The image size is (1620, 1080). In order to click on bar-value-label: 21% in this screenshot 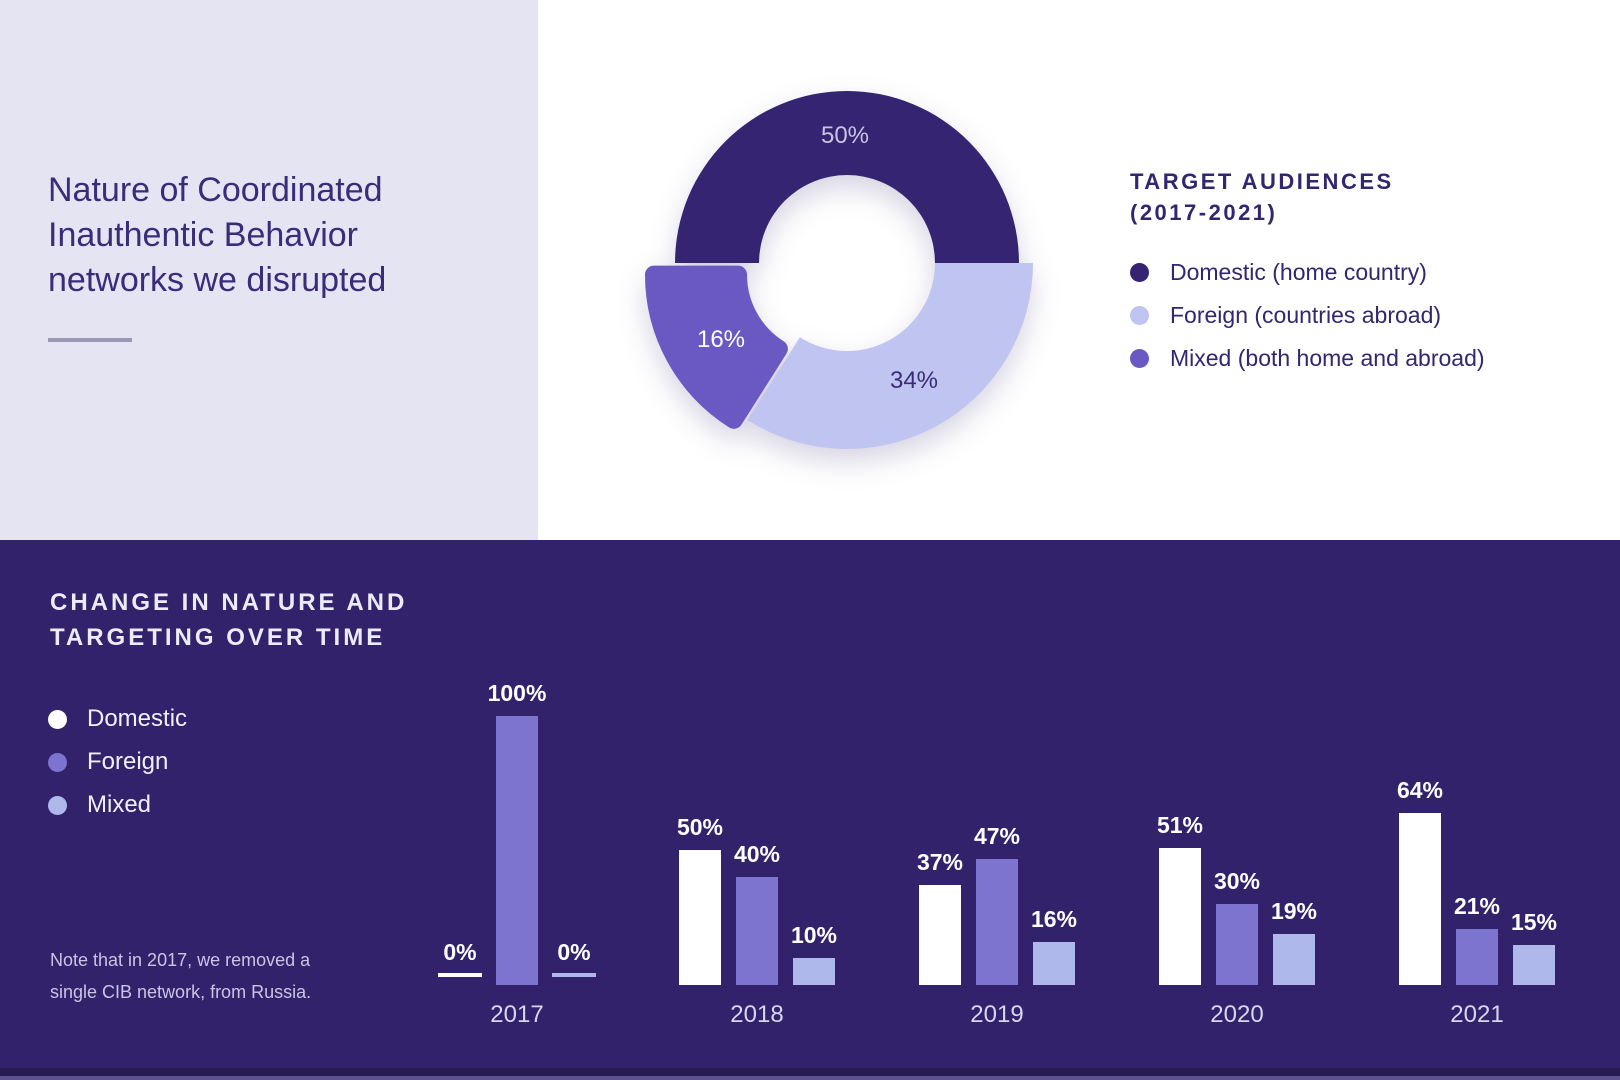, I will do `click(1477, 906)`.